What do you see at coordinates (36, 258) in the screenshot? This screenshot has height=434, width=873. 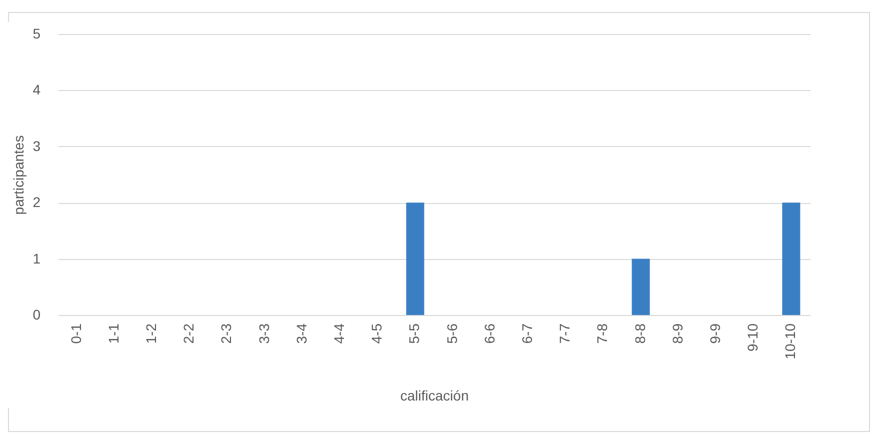 I see `y-tick-label: 1` at bounding box center [36, 258].